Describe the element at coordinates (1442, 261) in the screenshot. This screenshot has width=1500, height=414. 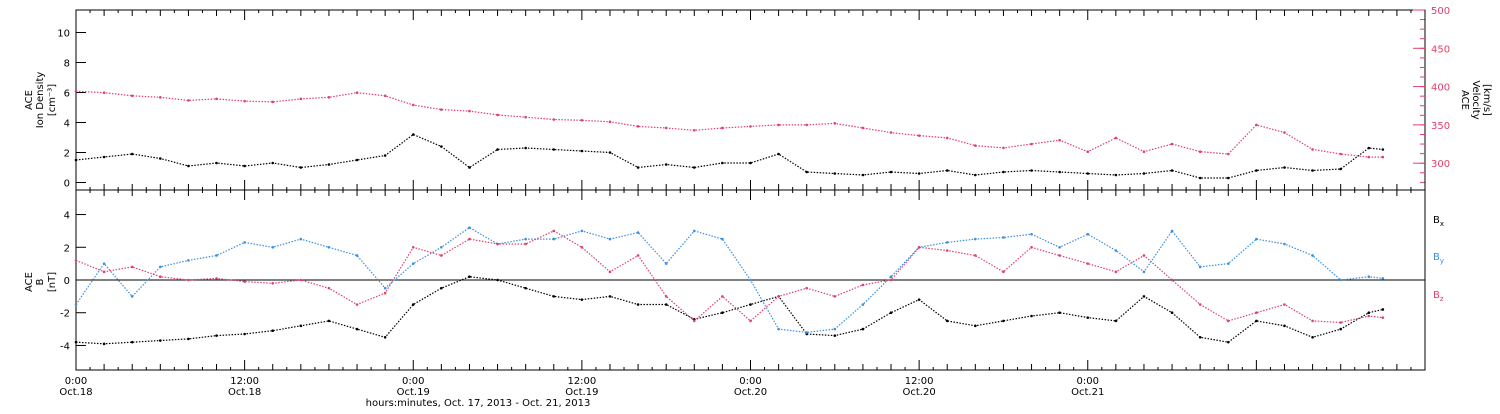
I see `legend-subscript: y` at that location.